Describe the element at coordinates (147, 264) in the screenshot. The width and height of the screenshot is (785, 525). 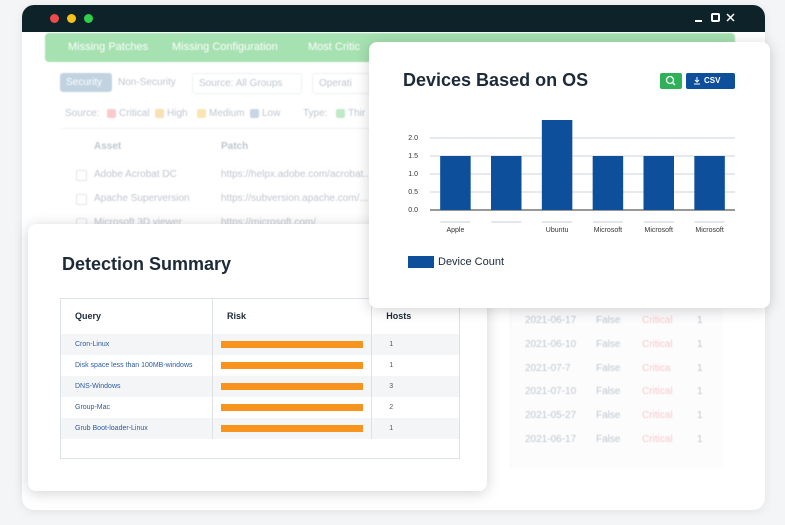
I see `detection-summary-title: Detection Summary` at that location.